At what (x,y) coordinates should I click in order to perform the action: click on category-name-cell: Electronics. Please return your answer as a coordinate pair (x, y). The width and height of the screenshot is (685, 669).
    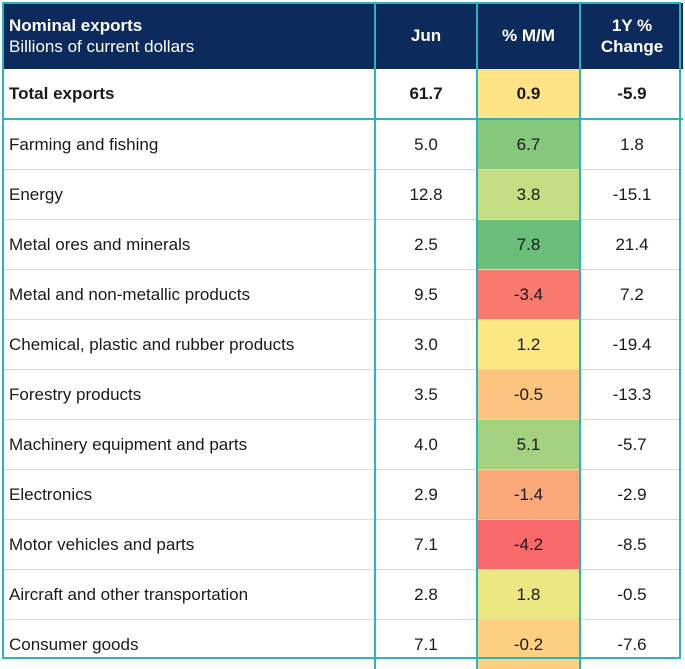
    Looking at the image, I should click on (189, 495).